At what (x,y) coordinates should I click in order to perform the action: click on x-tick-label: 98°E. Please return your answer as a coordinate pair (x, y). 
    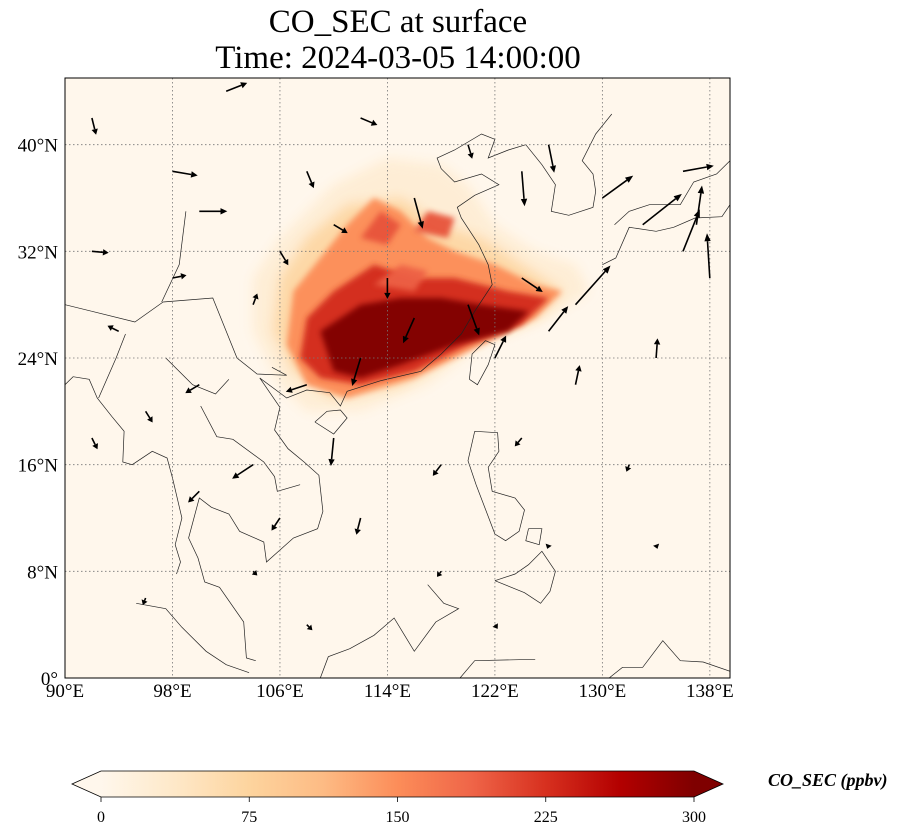
    Looking at the image, I should click on (172, 691).